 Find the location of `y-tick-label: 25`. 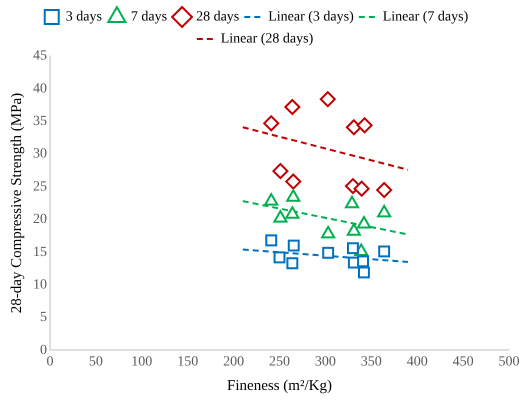

y-tick-label: 25 is located at coordinates (40, 186).